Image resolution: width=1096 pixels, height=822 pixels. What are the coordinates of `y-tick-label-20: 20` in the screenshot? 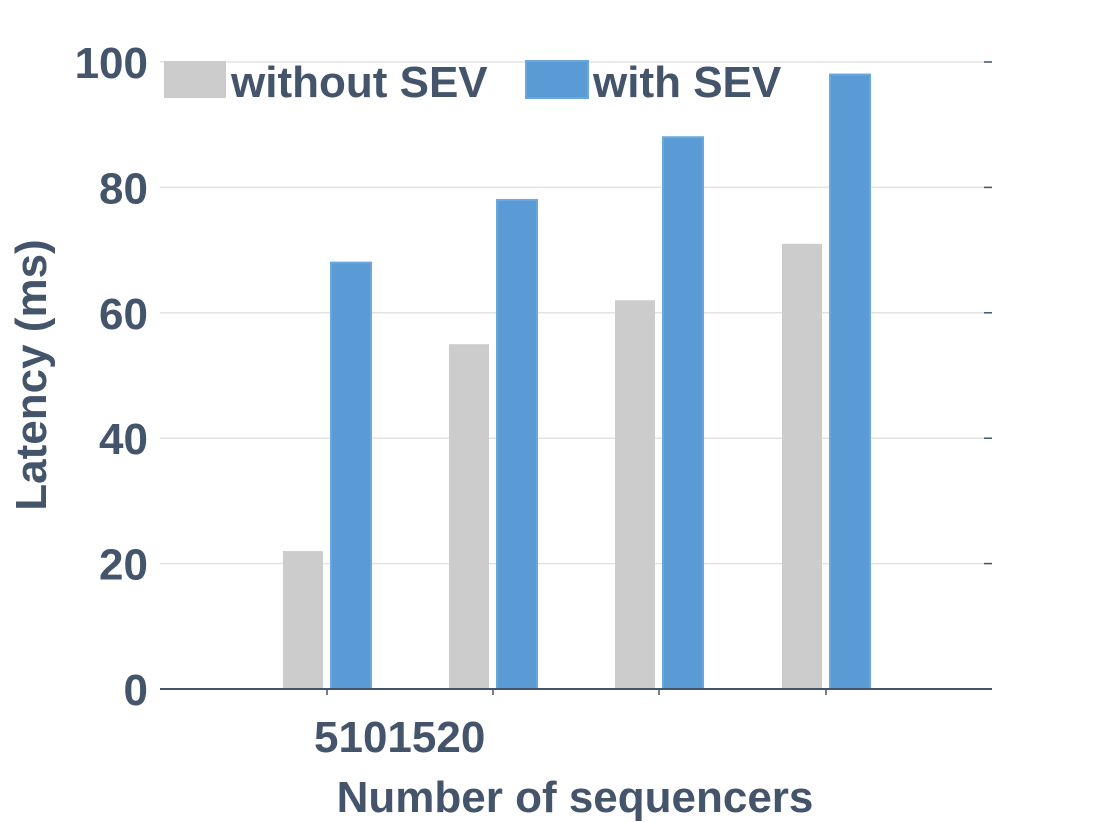 It's located at (123, 565).